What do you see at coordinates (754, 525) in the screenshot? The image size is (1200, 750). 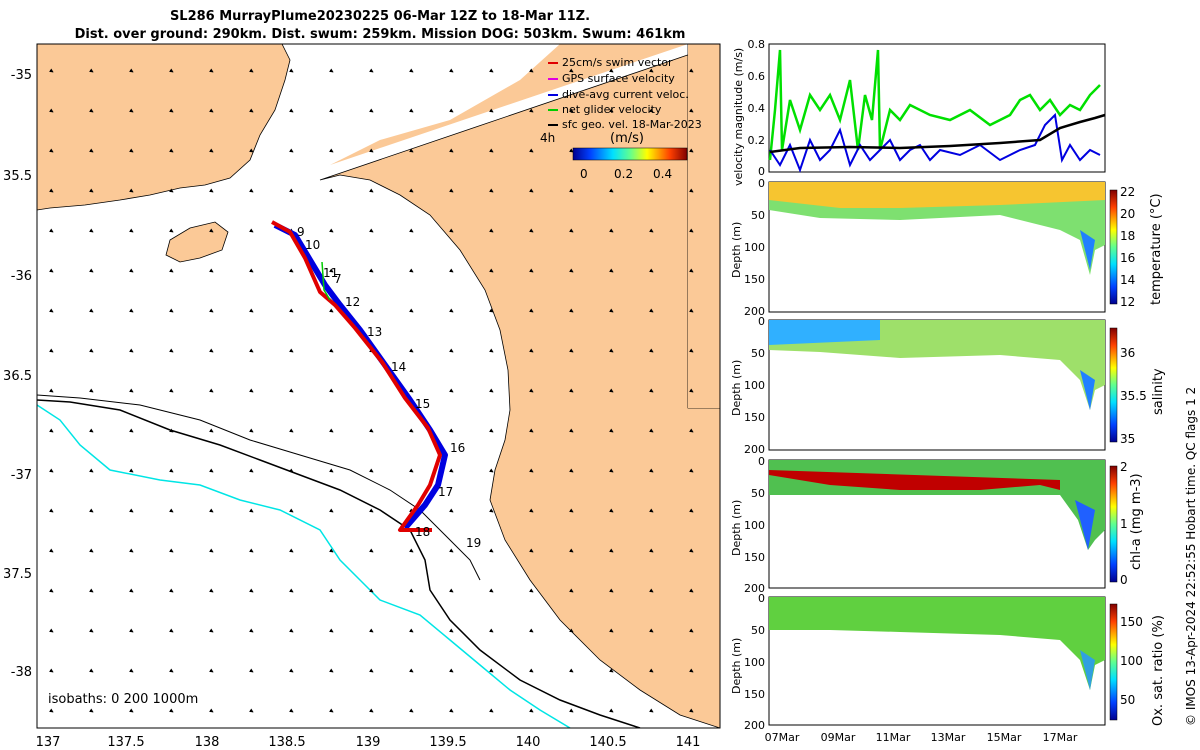 I see `chla-ytick: 100` at bounding box center [754, 525].